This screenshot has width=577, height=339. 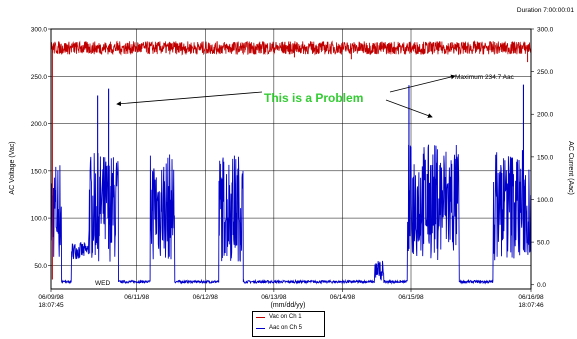 I want to click on duration-label: Duration 7:00:00:01, so click(x=545, y=10).